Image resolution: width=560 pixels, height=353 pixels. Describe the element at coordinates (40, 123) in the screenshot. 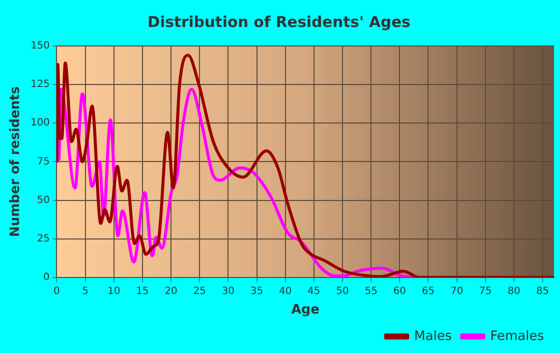

I see `y-tick-label: 100` at that location.